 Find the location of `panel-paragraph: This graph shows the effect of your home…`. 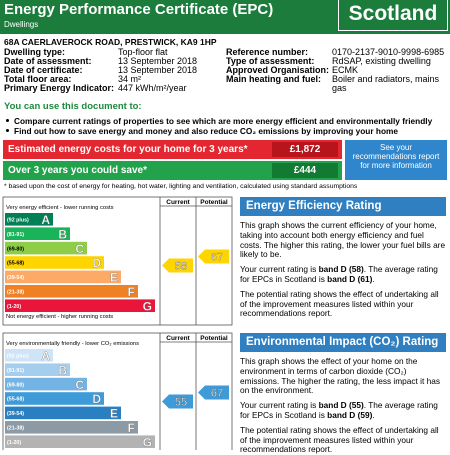

panel-paragraph: This graph shows the effect of your home… is located at coordinates (343, 376).